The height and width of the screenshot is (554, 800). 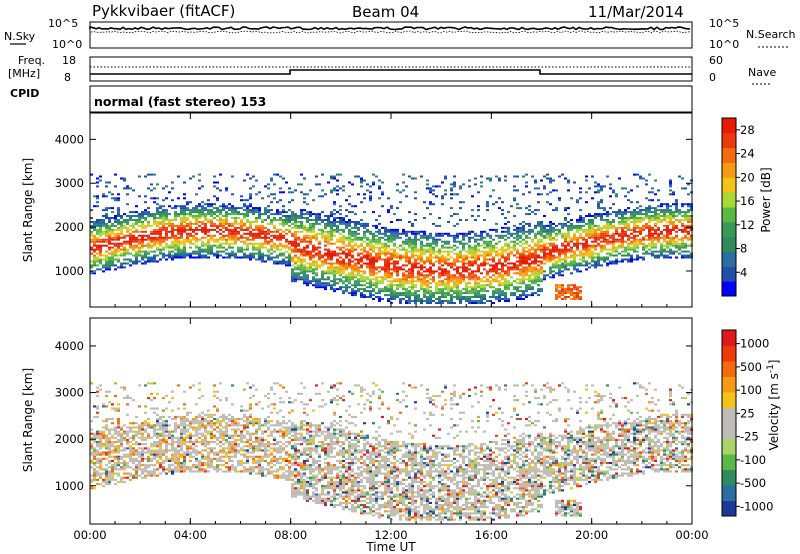 What do you see at coordinates (180, 101) in the screenshot?
I see `cpid-text: normal (fast stereo) 153` at bounding box center [180, 101].